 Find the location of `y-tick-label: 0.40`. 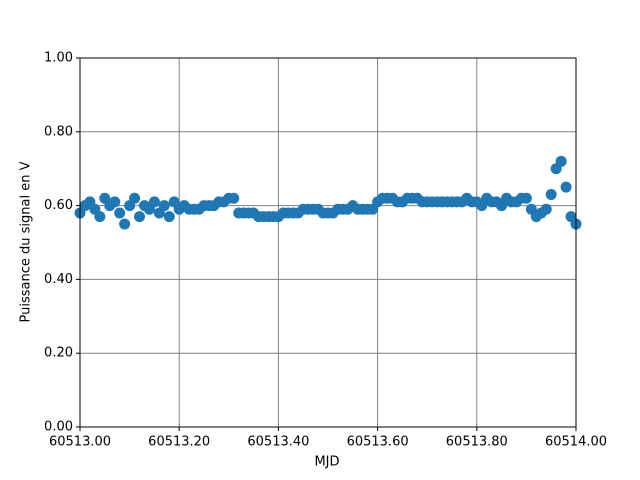

y-tick-label: 0.40 is located at coordinates (58, 279).